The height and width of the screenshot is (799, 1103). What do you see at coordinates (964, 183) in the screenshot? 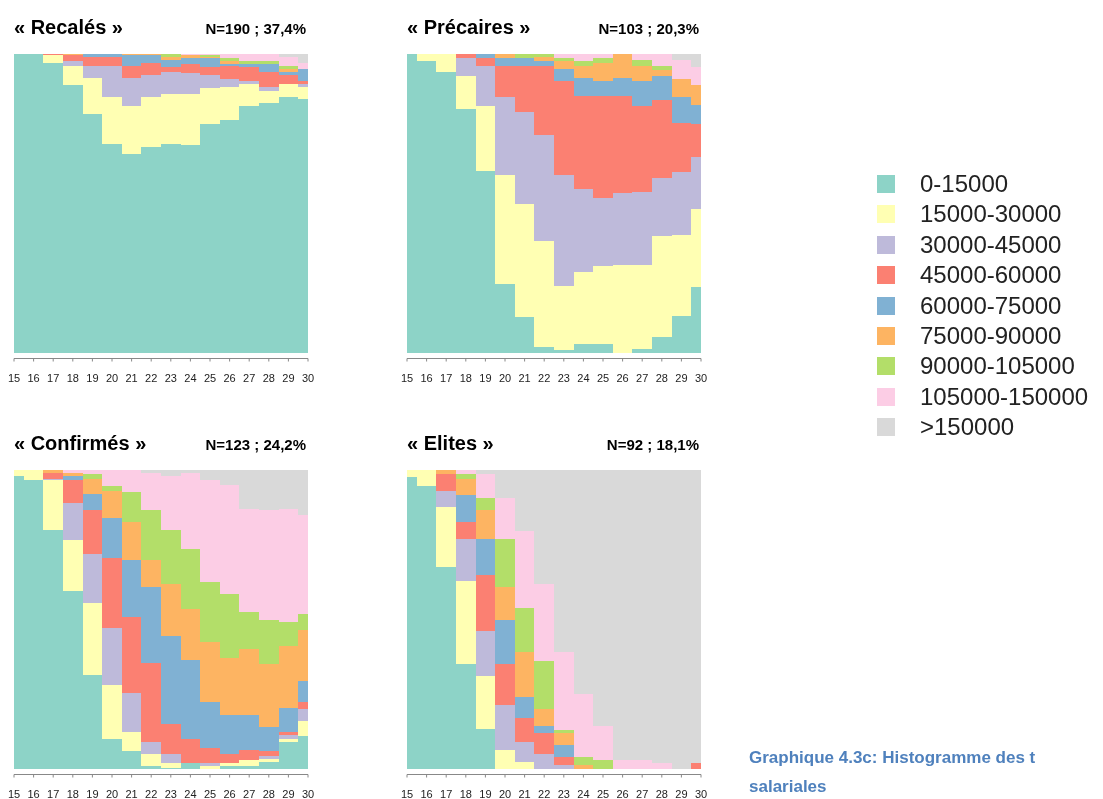
I see `legend-label: 0-15000` at bounding box center [964, 183].